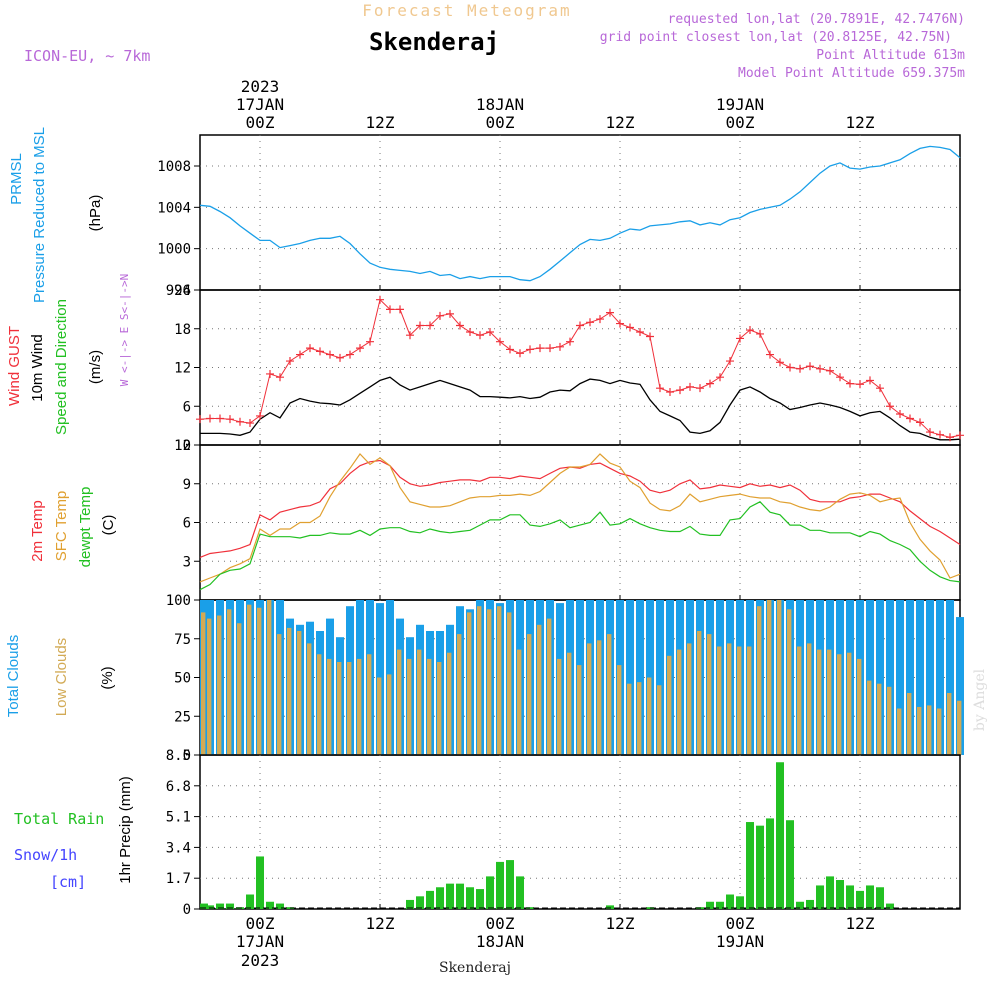 This screenshot has width=1000, height=1000. What do you see at coordinates (580, 408) in the screenshot?
I see `wind-speed-line` at bounding box center [580, 408].